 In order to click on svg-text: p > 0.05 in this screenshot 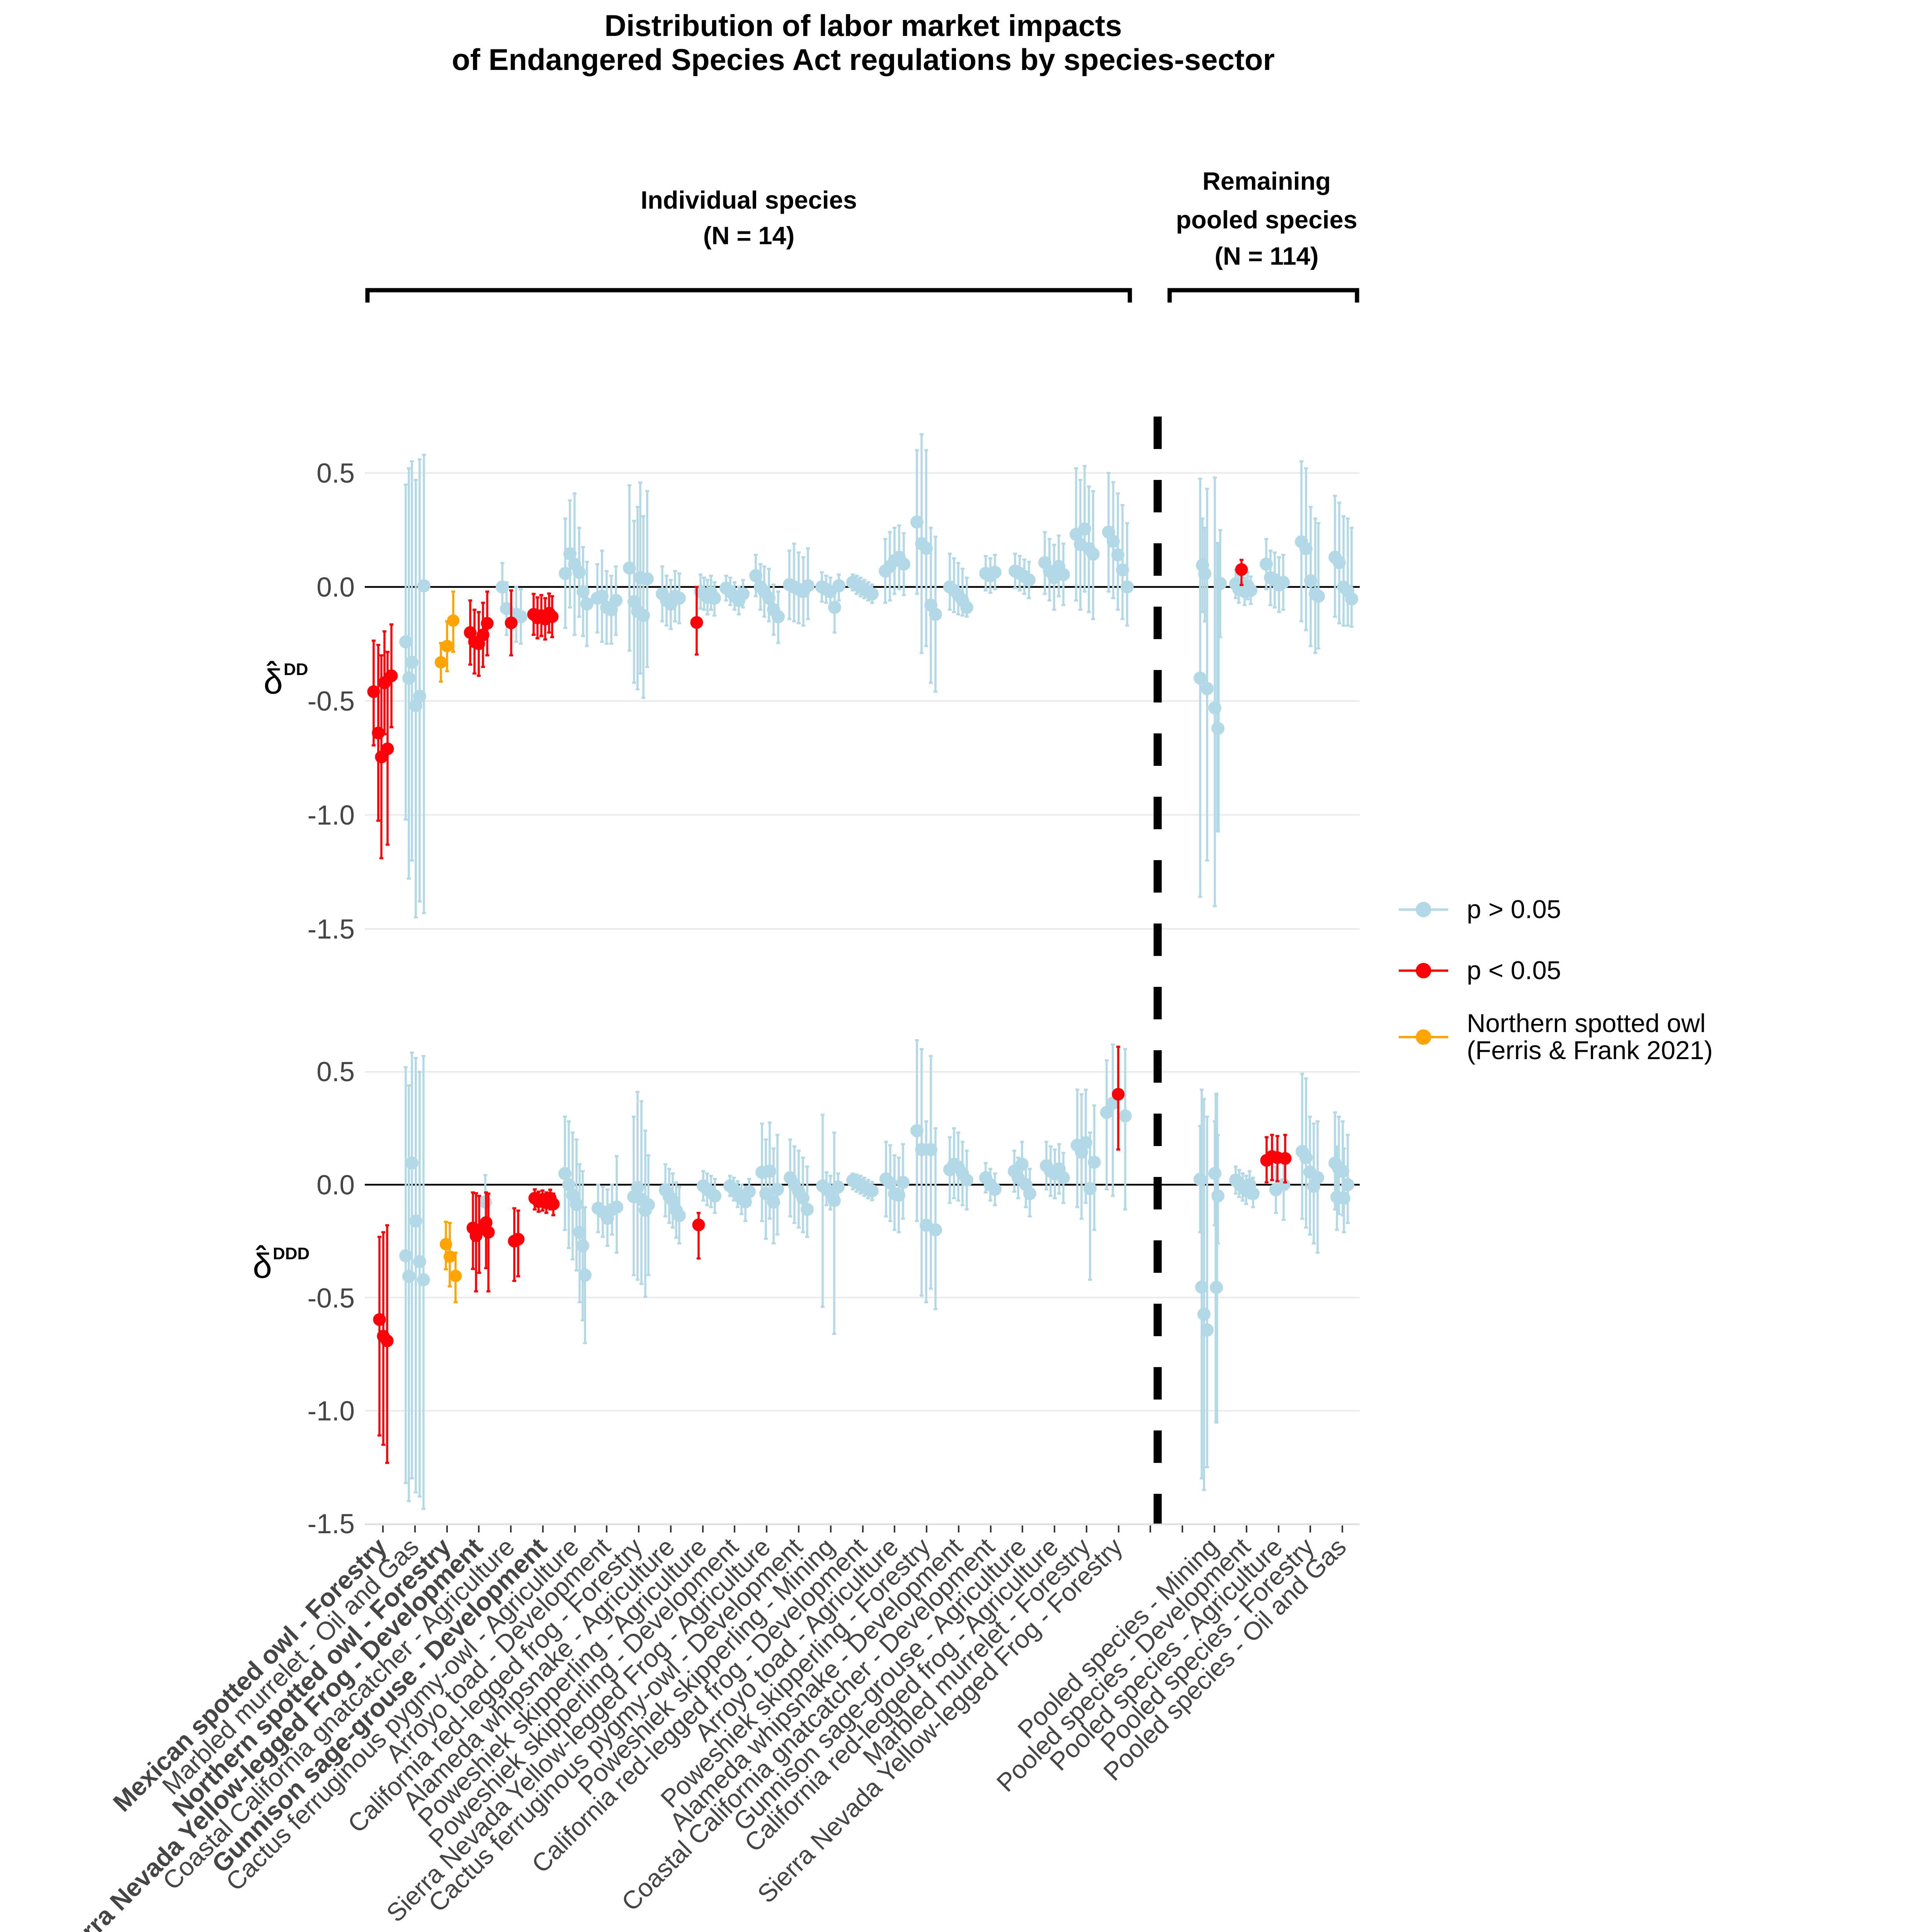, I will do `click(1514, 910)`.